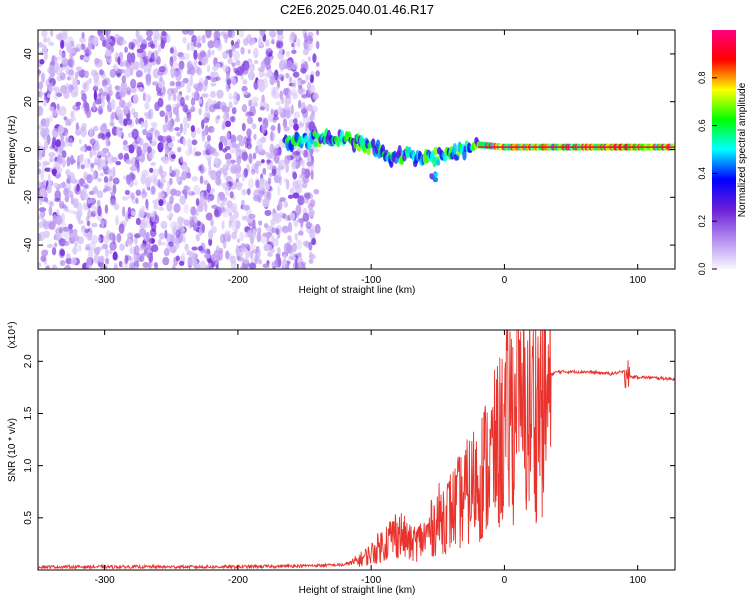  Describe the element at coordinates (28, 149) in the screenshot. I see `spectrogram-y-tick-label: 0` at that location.